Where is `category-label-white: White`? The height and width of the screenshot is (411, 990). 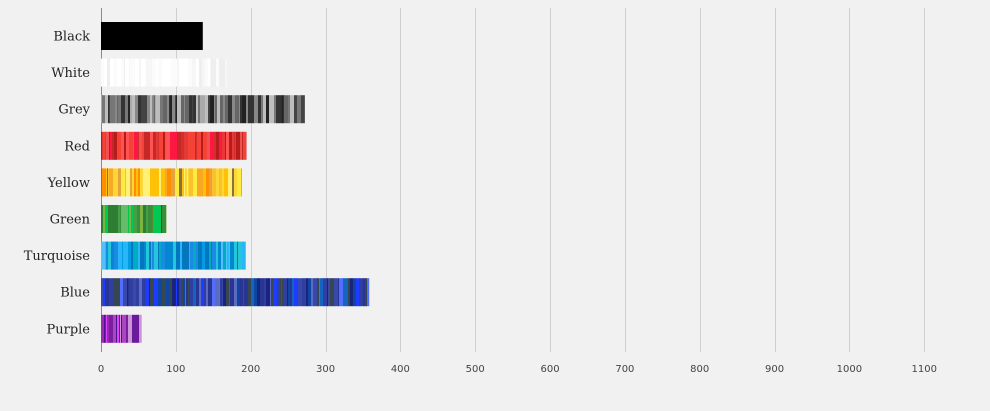
category-label-white: White is located at coordinates (70, 73).